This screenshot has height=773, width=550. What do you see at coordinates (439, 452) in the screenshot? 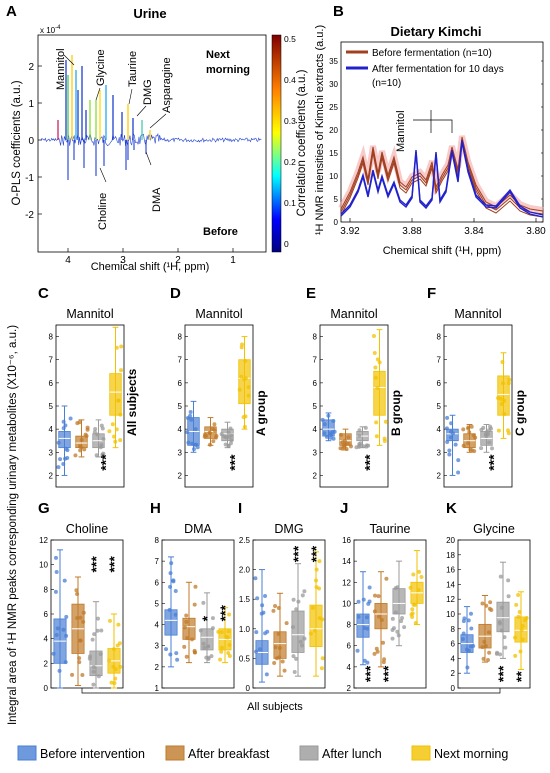
I see `ytick-label: 3` at bounding box center [439, 452].